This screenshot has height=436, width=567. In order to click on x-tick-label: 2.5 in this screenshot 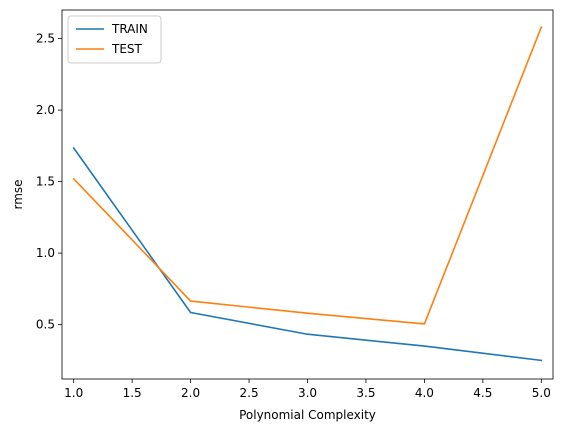, I will do `click(249, 393)`.